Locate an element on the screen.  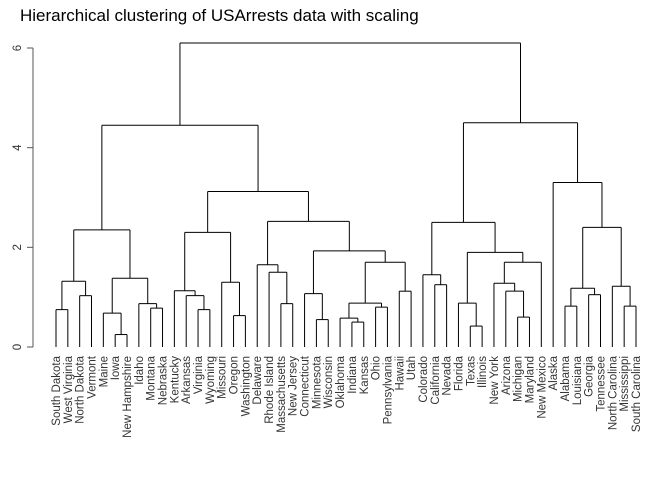
y-tick-label: 0 is located at coordinates (18, 347).